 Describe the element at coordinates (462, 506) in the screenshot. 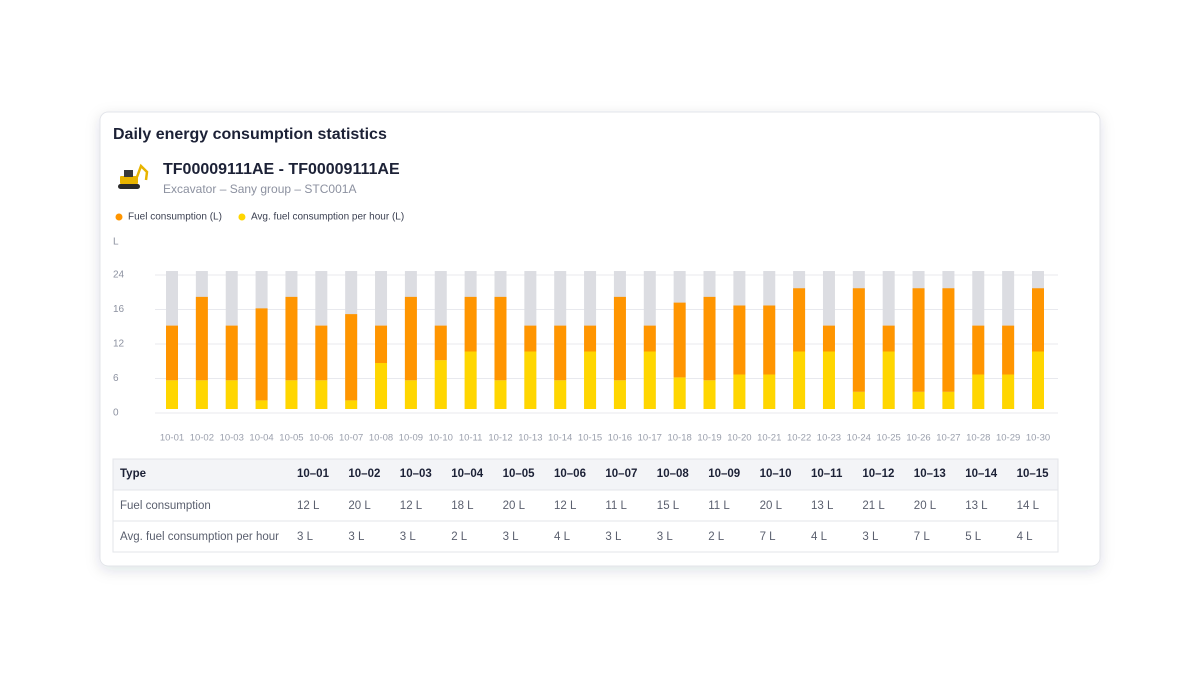

I see `table-cell: 18 L` at that location.